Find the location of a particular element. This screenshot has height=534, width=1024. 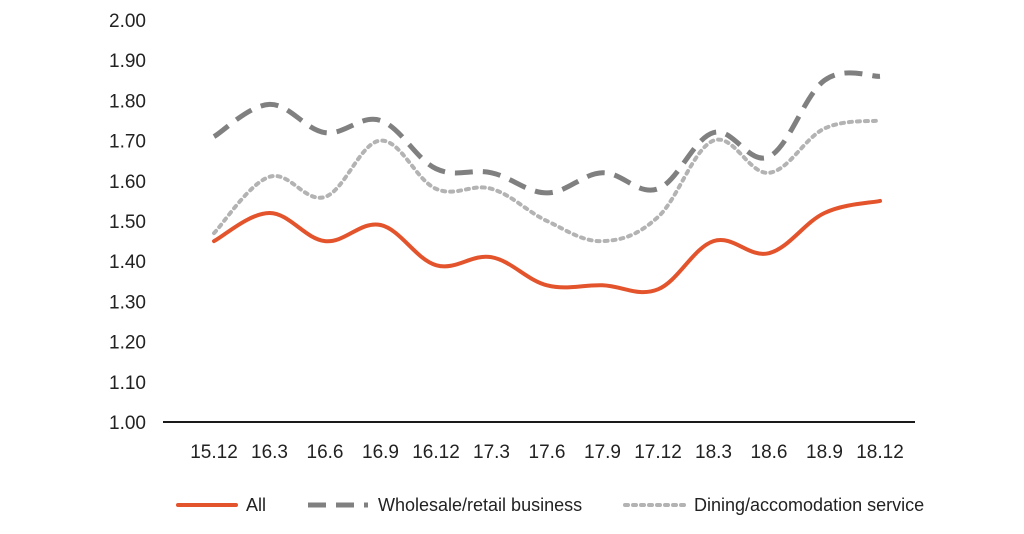

legend-label-0: All is located at coordinates (256, 505).